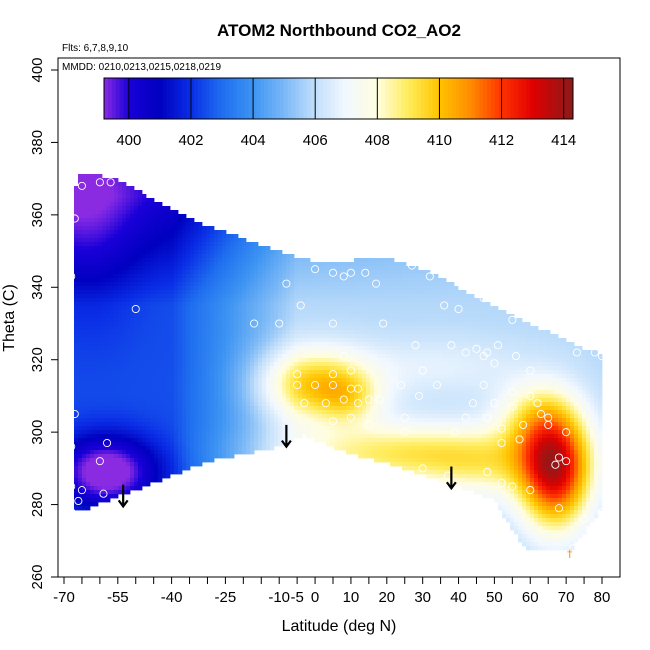 This screenshot has height=650, width=650. What do you see at coordinates (256, 316) in the screenshot?
I see `heat-cell-1984` at bounding box center [256, 316].